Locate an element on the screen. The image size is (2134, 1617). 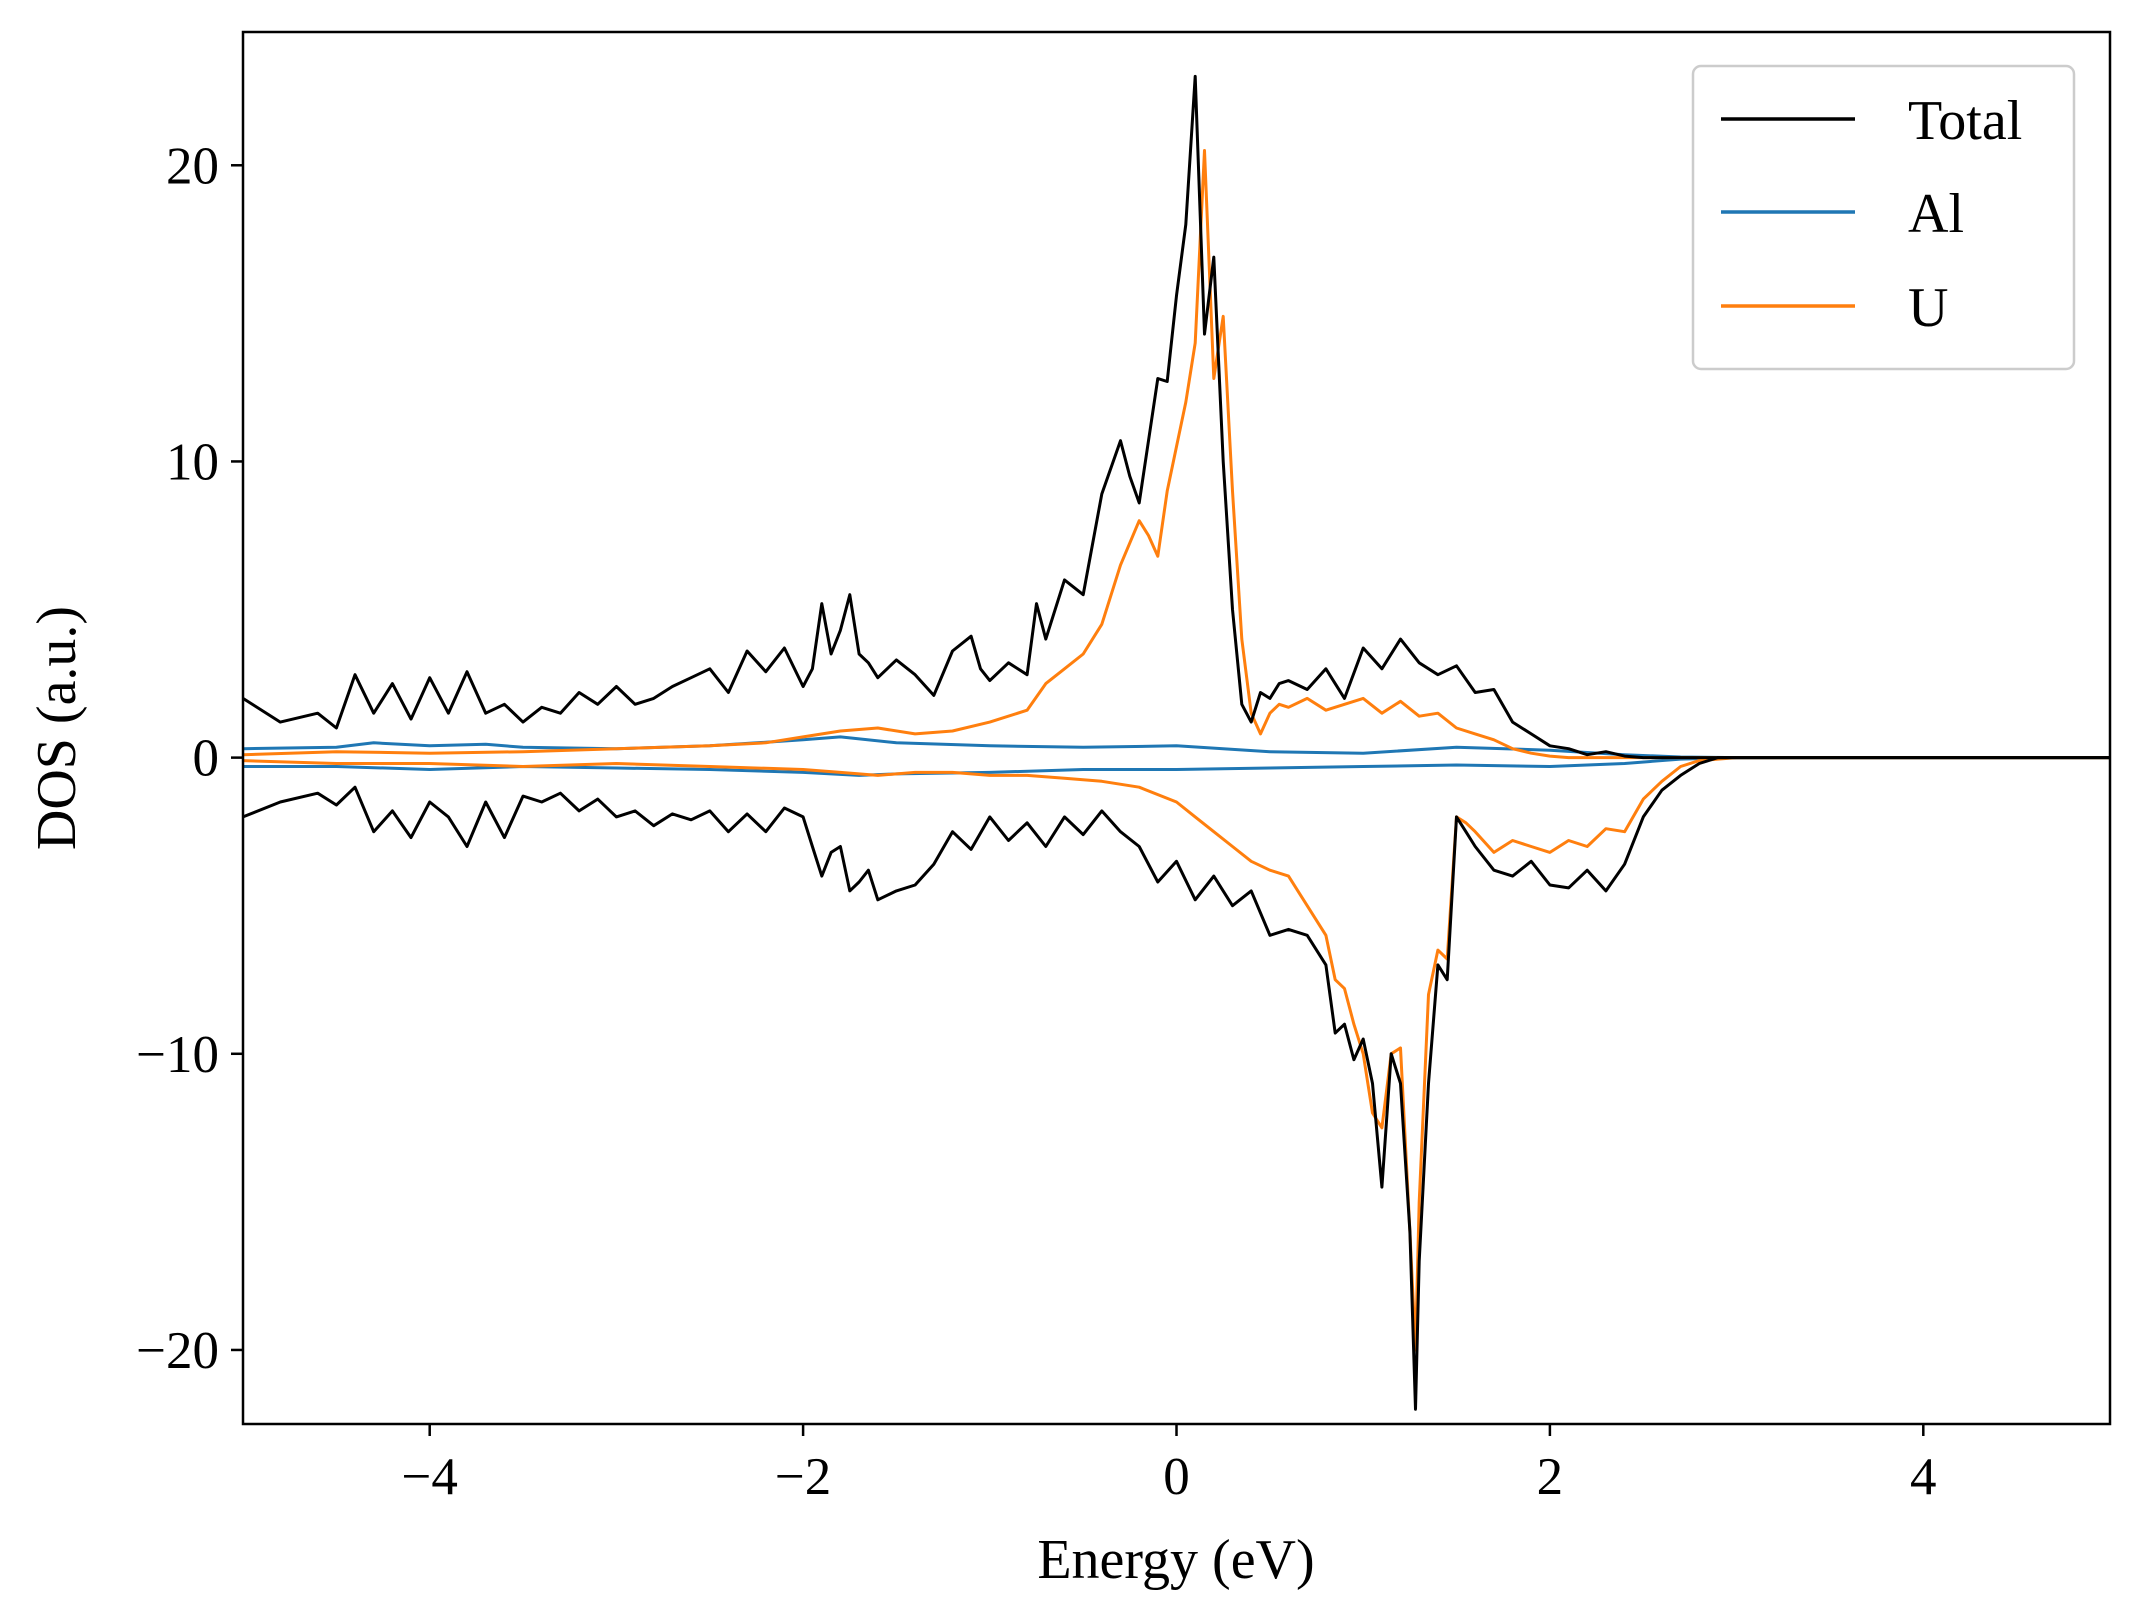
y-tick-label: 10 is located at coordinates (192, 462).